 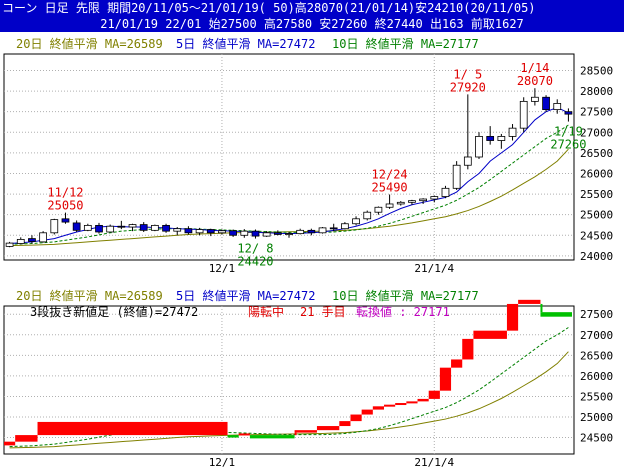 I want to click on x-tick-label: 21/1/4, so click(x=434, y=268).